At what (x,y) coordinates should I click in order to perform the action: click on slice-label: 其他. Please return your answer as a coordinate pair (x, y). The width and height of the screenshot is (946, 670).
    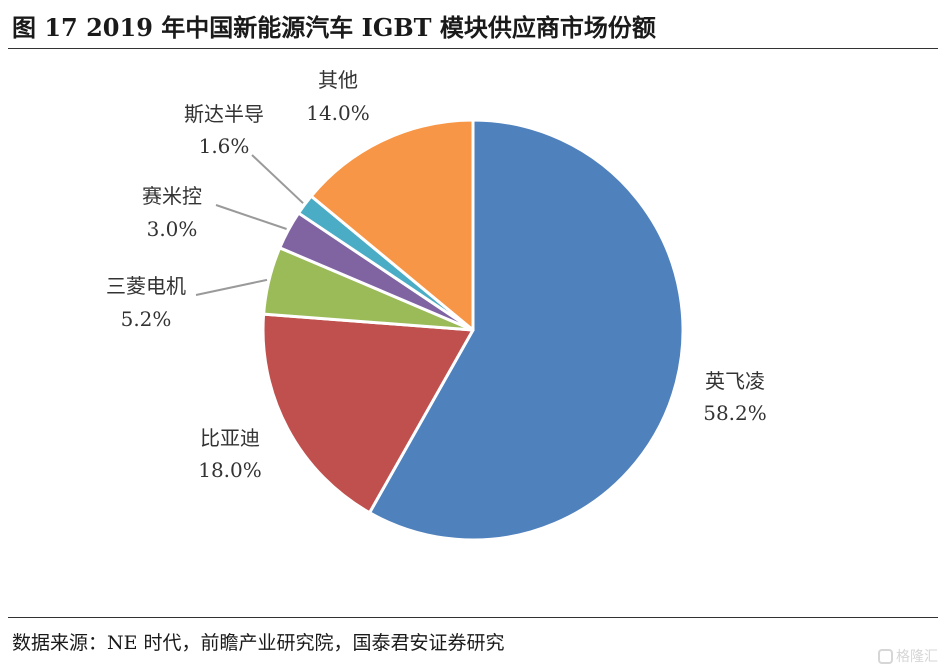
    Looking at the image, I should click on (338, 80).